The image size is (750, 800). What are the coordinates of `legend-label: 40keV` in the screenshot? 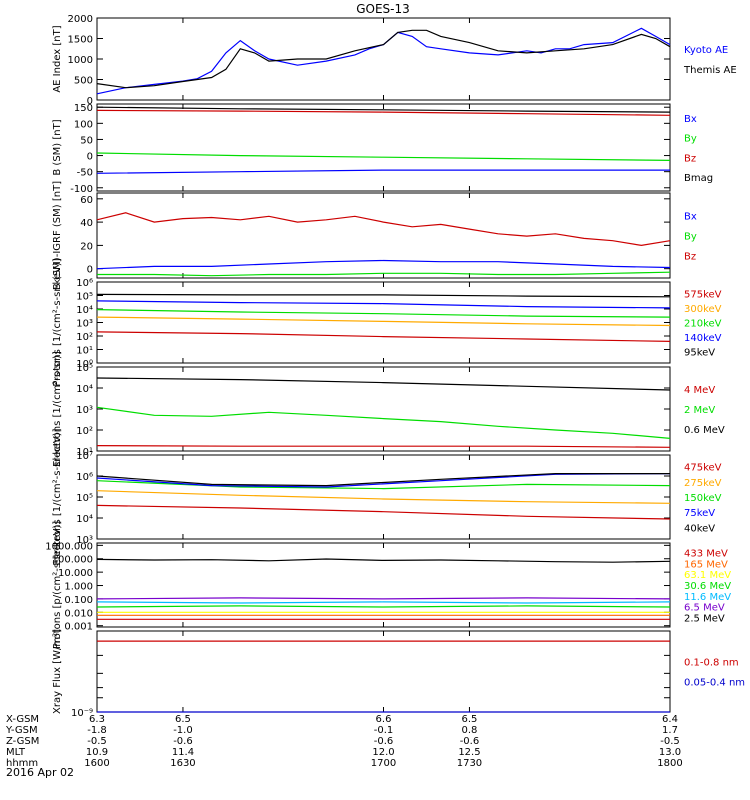 It's located at (699, 528).